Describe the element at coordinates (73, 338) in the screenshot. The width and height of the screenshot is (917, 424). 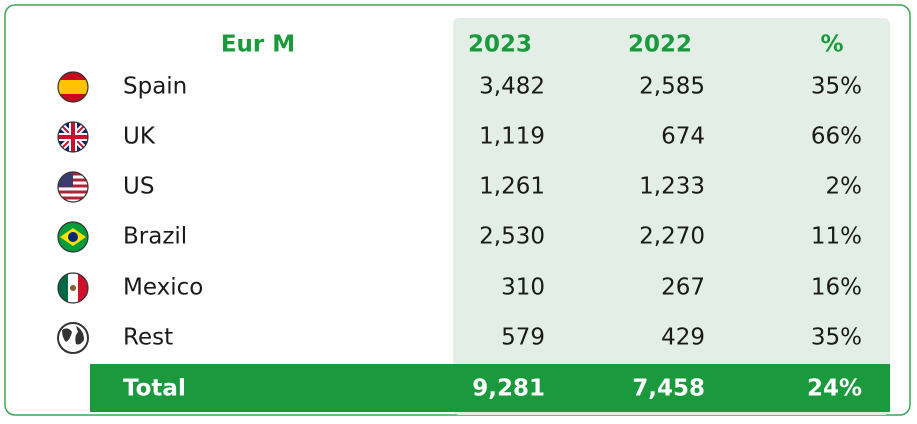
I see `globe-icon` at that location.